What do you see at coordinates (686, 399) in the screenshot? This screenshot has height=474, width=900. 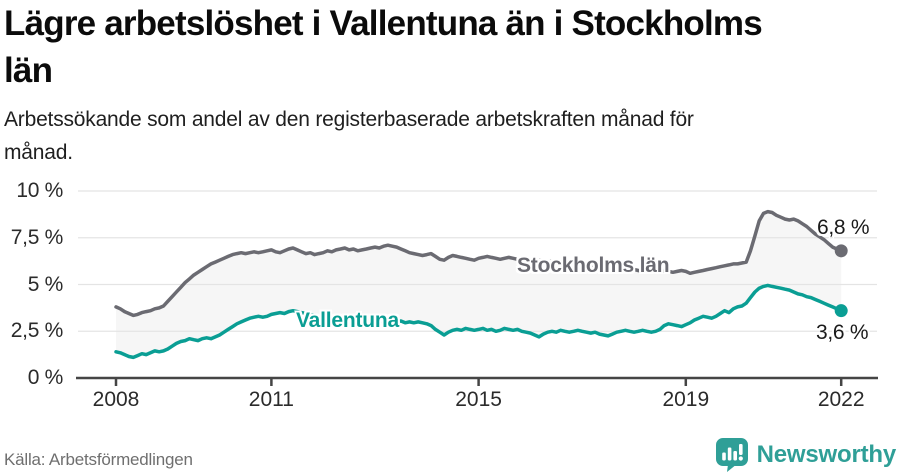 I see `x-tick-2019: 2019` at bounding box center [686, 399].